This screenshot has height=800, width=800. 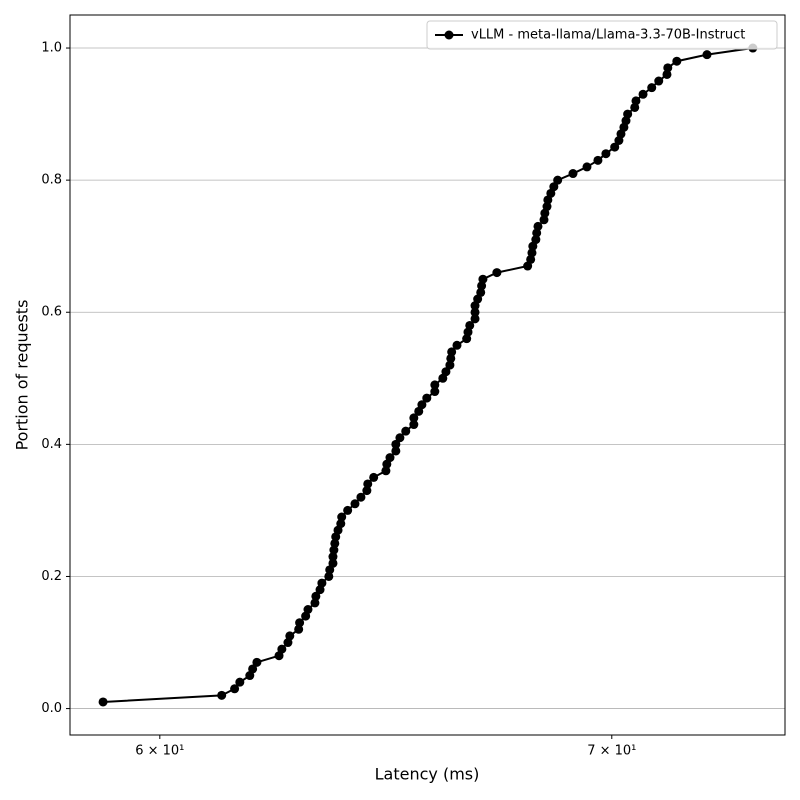 What do you see at coordinates (608, 35) in the screenshot?
I see `legend-label: vLLM - meta-llama/Llama-3.3-70B-Instruct` at bounding box center [608, 35].